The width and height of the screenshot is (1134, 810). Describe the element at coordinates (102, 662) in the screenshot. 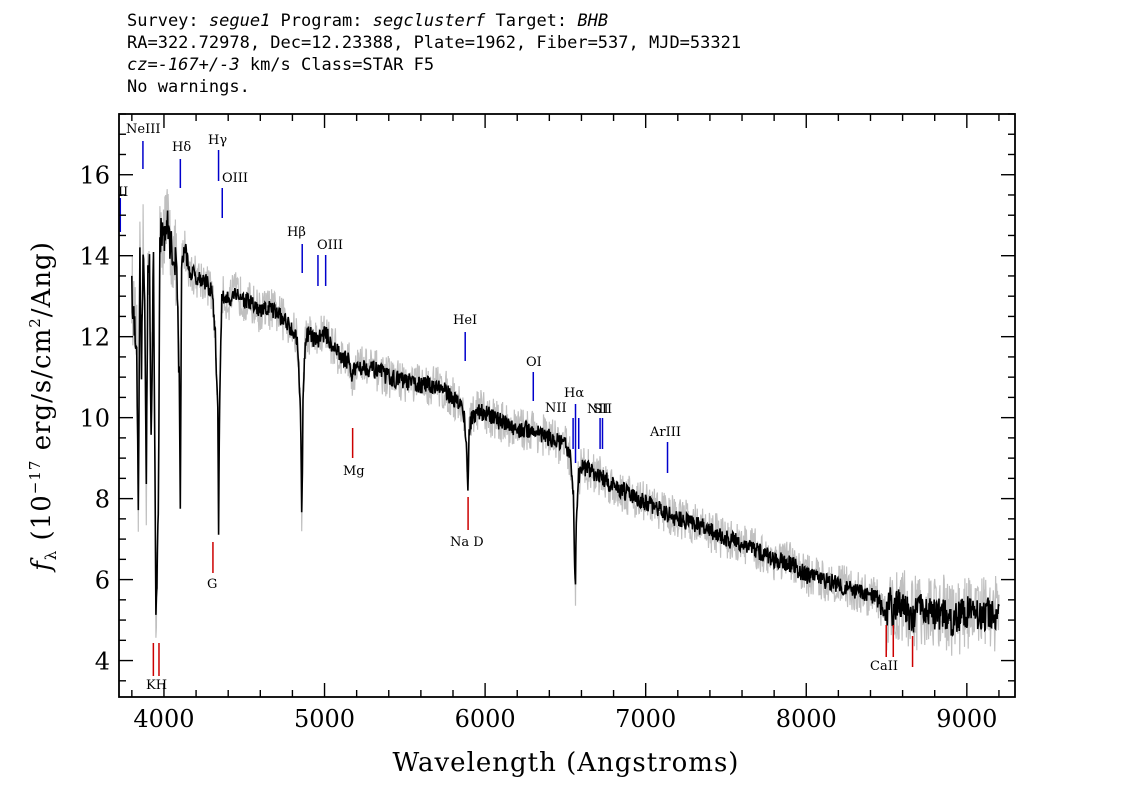

I see `y-tick-label-4: 4` at that location.